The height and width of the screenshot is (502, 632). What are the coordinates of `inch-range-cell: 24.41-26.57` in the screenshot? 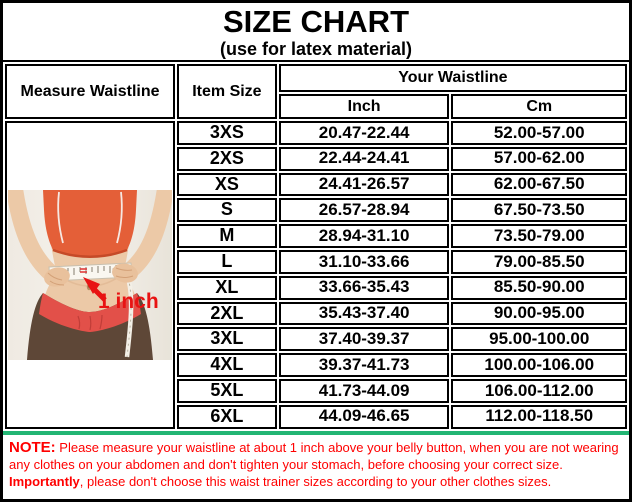 It's located at (364, 184).